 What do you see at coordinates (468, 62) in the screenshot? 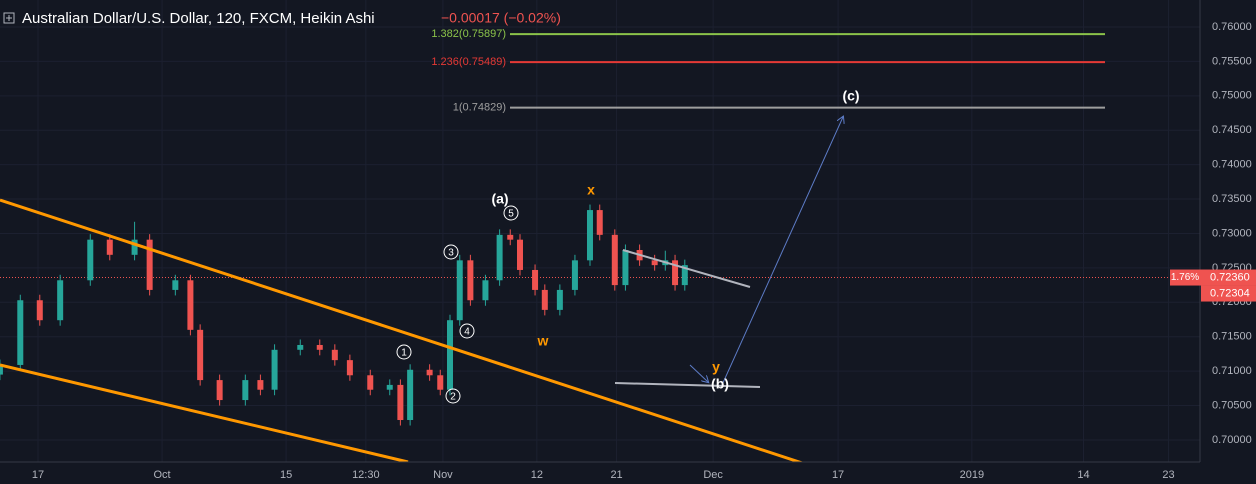
I see `fib-label: 1.236(0.75489)` at bounding box center [468, 62].